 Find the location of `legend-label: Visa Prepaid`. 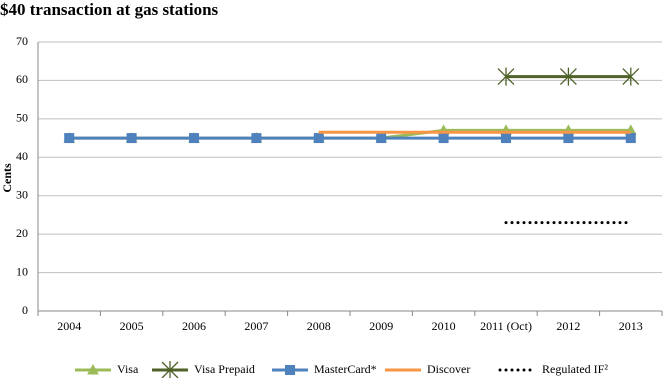

legend-label: Visa Prepaid is located at coordinates (224, 369).